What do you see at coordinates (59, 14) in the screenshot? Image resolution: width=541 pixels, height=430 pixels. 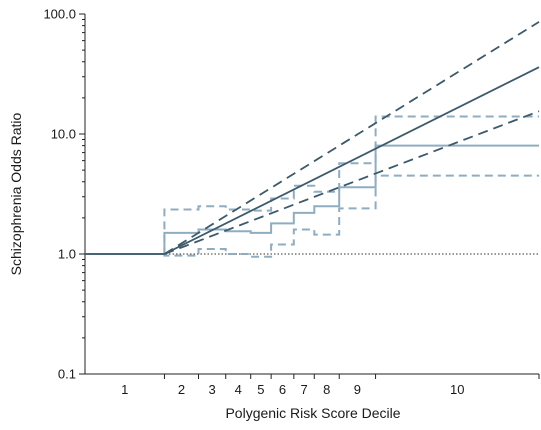 I see `y-tick-label: 100.0` at bounding box center [59, 14].